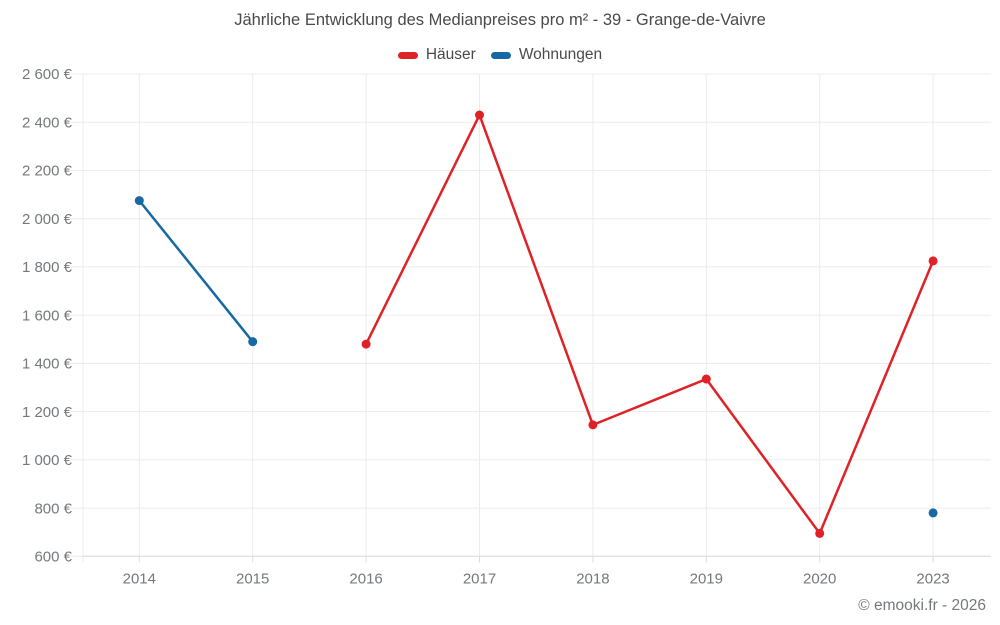  What do you see at coordinates (933, 261) in the screenshot?
I see `data-point-Häuser-2023` at bounding box center [933, 261].